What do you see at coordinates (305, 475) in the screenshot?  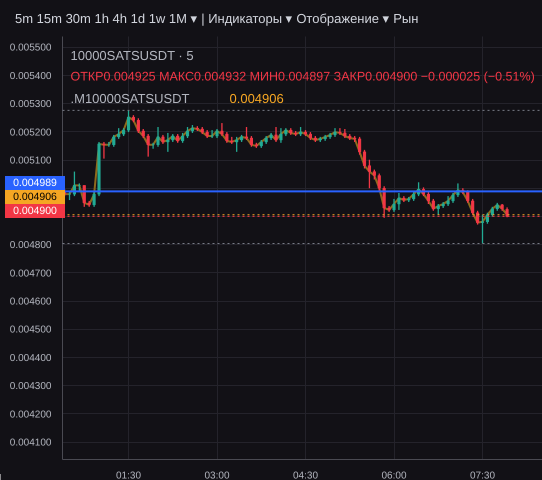 I see `x-tick-label: 04:30` at bounding box center [305, 475].